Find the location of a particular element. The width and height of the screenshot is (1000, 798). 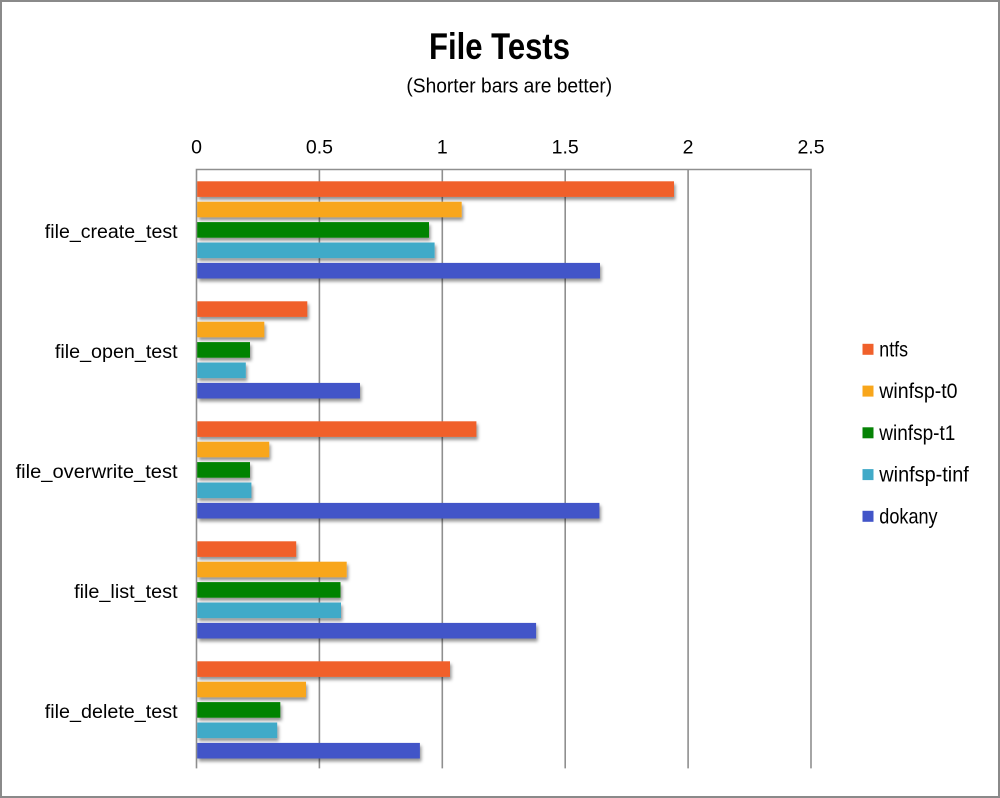

svg-text: (Shorter bars are better) is located at coordinates (509, 86).